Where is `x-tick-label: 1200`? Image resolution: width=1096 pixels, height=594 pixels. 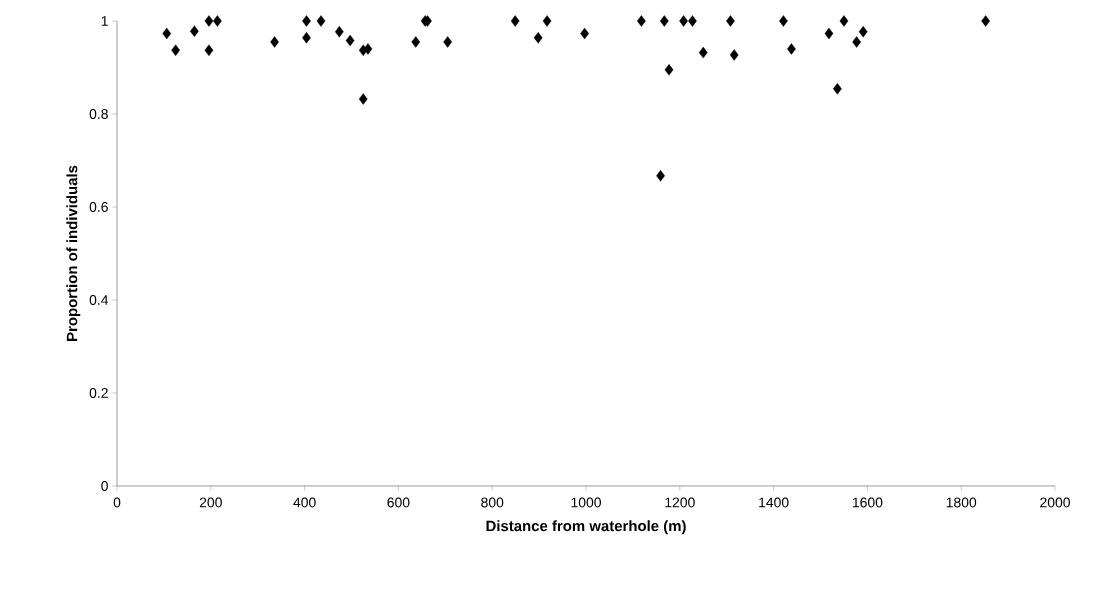 x-tick-label: 1200 is located at coordinates (680, 502).